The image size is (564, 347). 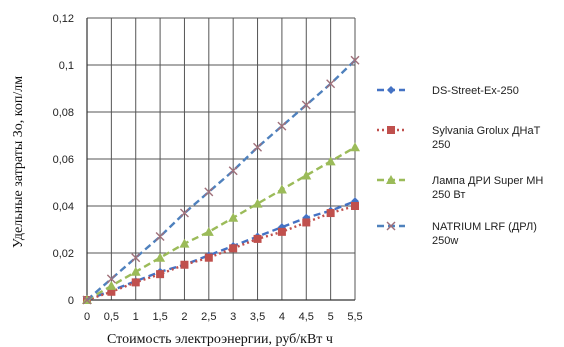 What do you see at coordinates (63, 113) in the screenshot?
I see `y-tick-label: 0,08` at bounding box center [63, 113].